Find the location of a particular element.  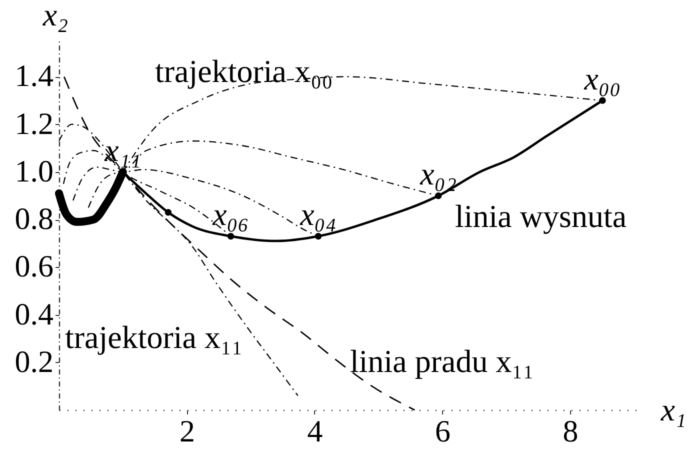

y-tick-label: 0.6 is located at coordinates (34, 266).